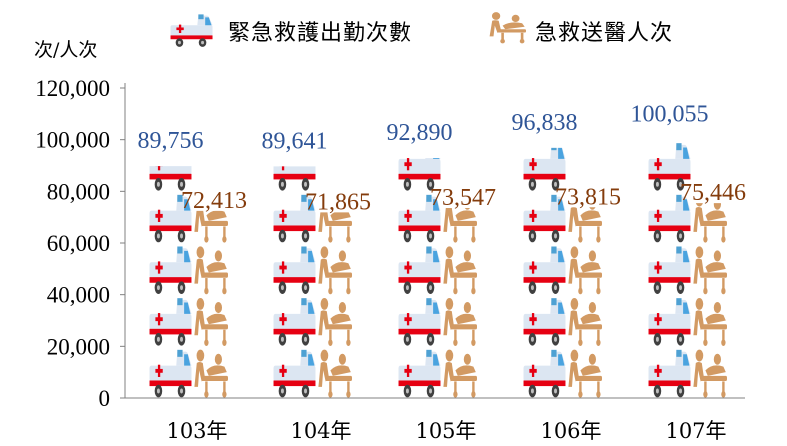  Describe the element at coordinates (72, 140) in the screenshot. I see `y-tick-label: 100,000` at that location.